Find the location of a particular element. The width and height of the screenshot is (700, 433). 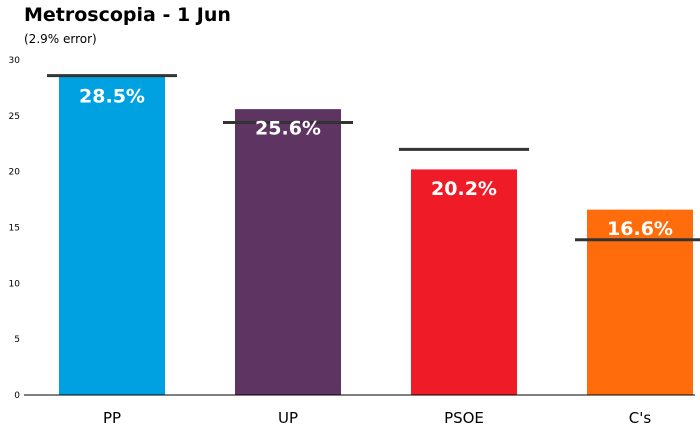

y-tick-label: 15 is located at coordinates (14, 229).